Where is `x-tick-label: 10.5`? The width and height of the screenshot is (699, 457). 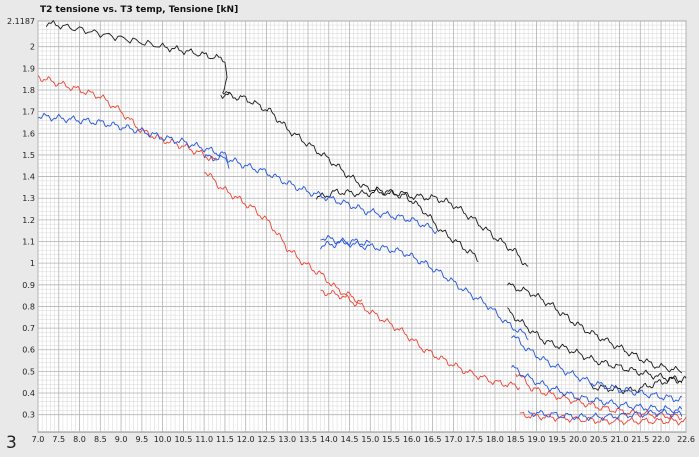
x-tick-label: 10.5 is located at coordinates (183, 439).